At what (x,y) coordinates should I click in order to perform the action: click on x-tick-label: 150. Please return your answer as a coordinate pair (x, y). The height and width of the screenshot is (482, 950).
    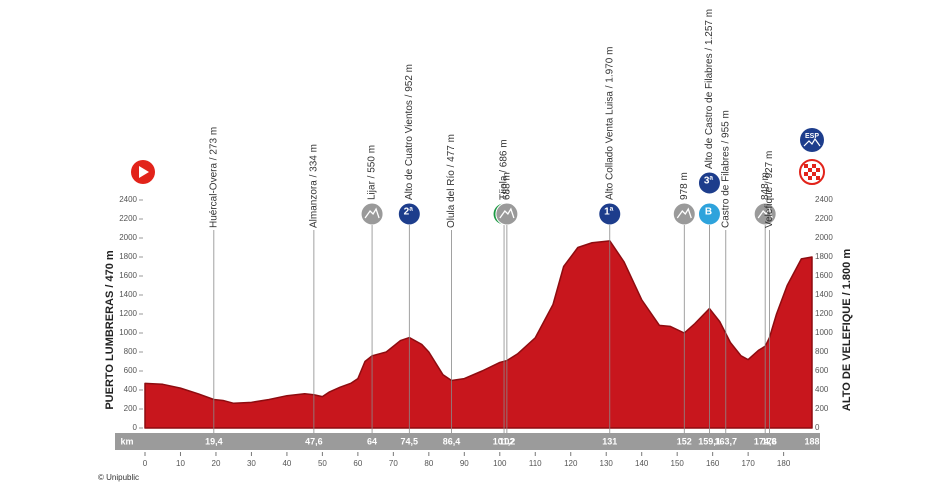
    Looking at the image, I should click on (678, 463).